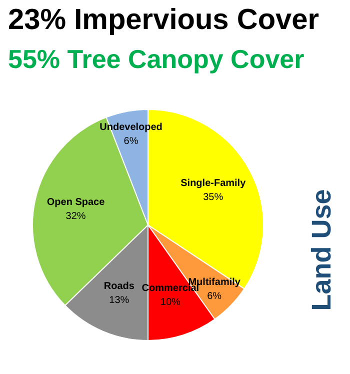 The width and height of the screenshot is (350, 374). Describe the element at coordinates (119, 300) in the screenshot. I see `data-label: 13%` at that location.